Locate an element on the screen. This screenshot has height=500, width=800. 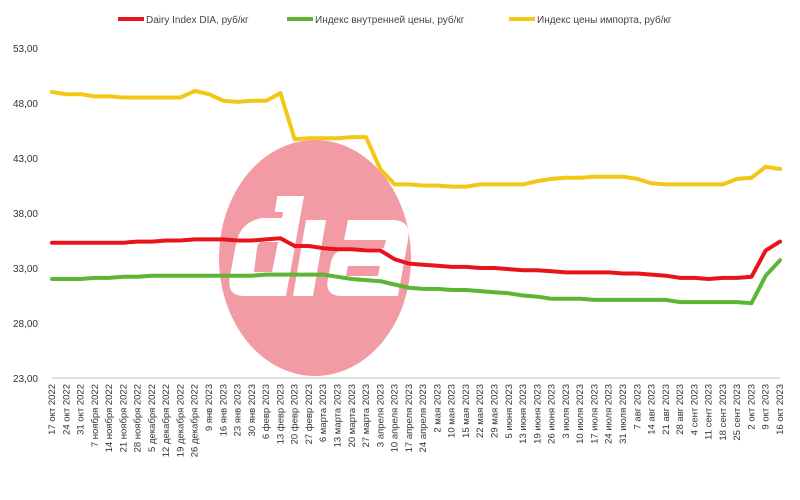
x-tick-label: 23 янв 2023 is located at coordinates (238, 410).